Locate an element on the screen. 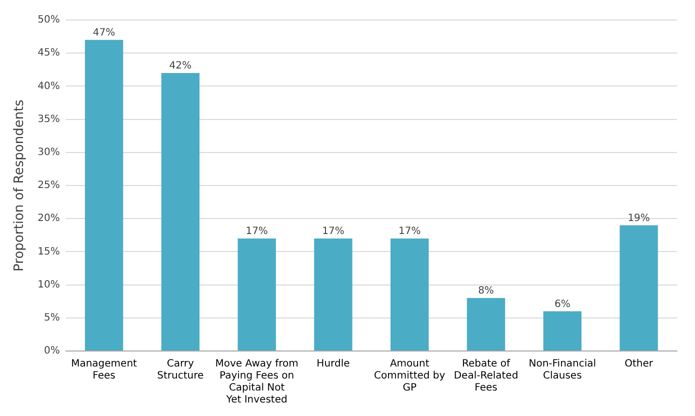 The width and height of the screenshot is (695, 416). data-label: 19% is located at coordinates (639, 218).